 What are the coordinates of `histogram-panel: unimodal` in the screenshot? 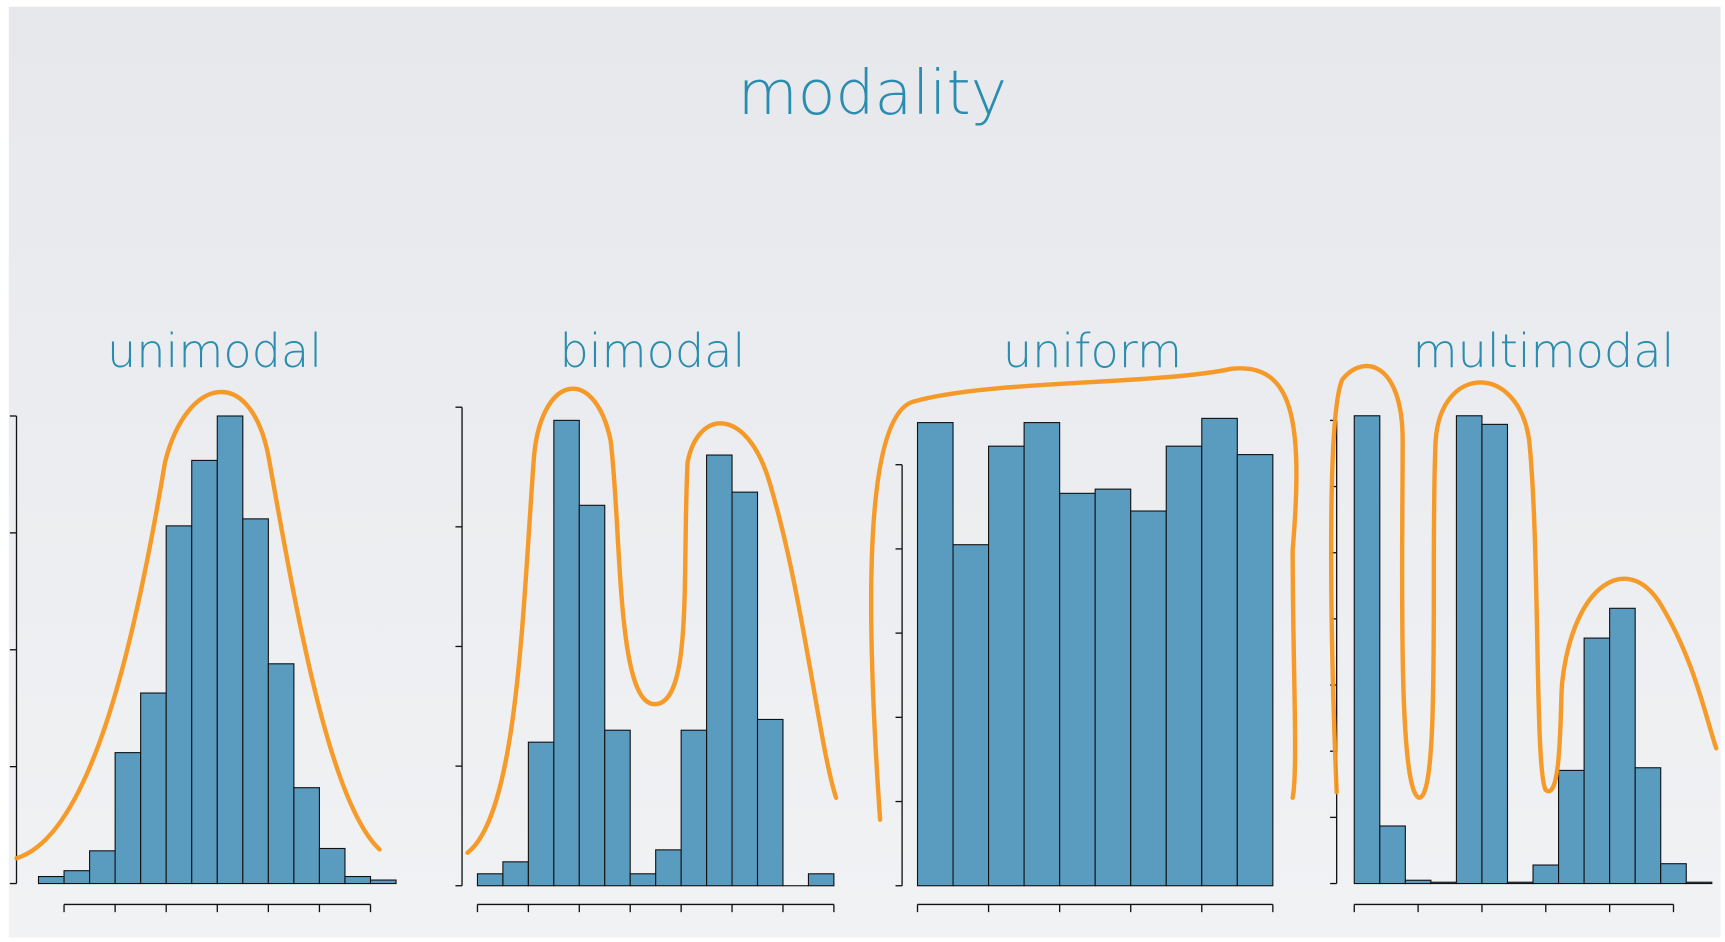 It's located at (203, 618).